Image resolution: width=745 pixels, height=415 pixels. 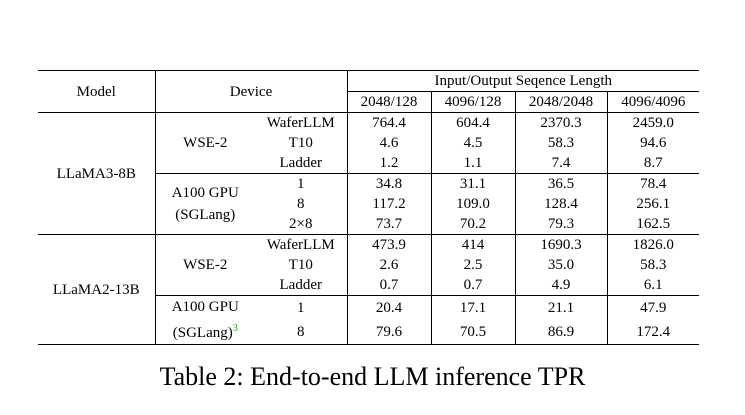 What do you see at coordinates (473, 224) in the screenshot?
I see `value-cell: 70.2` at bounding box center [473, 224].